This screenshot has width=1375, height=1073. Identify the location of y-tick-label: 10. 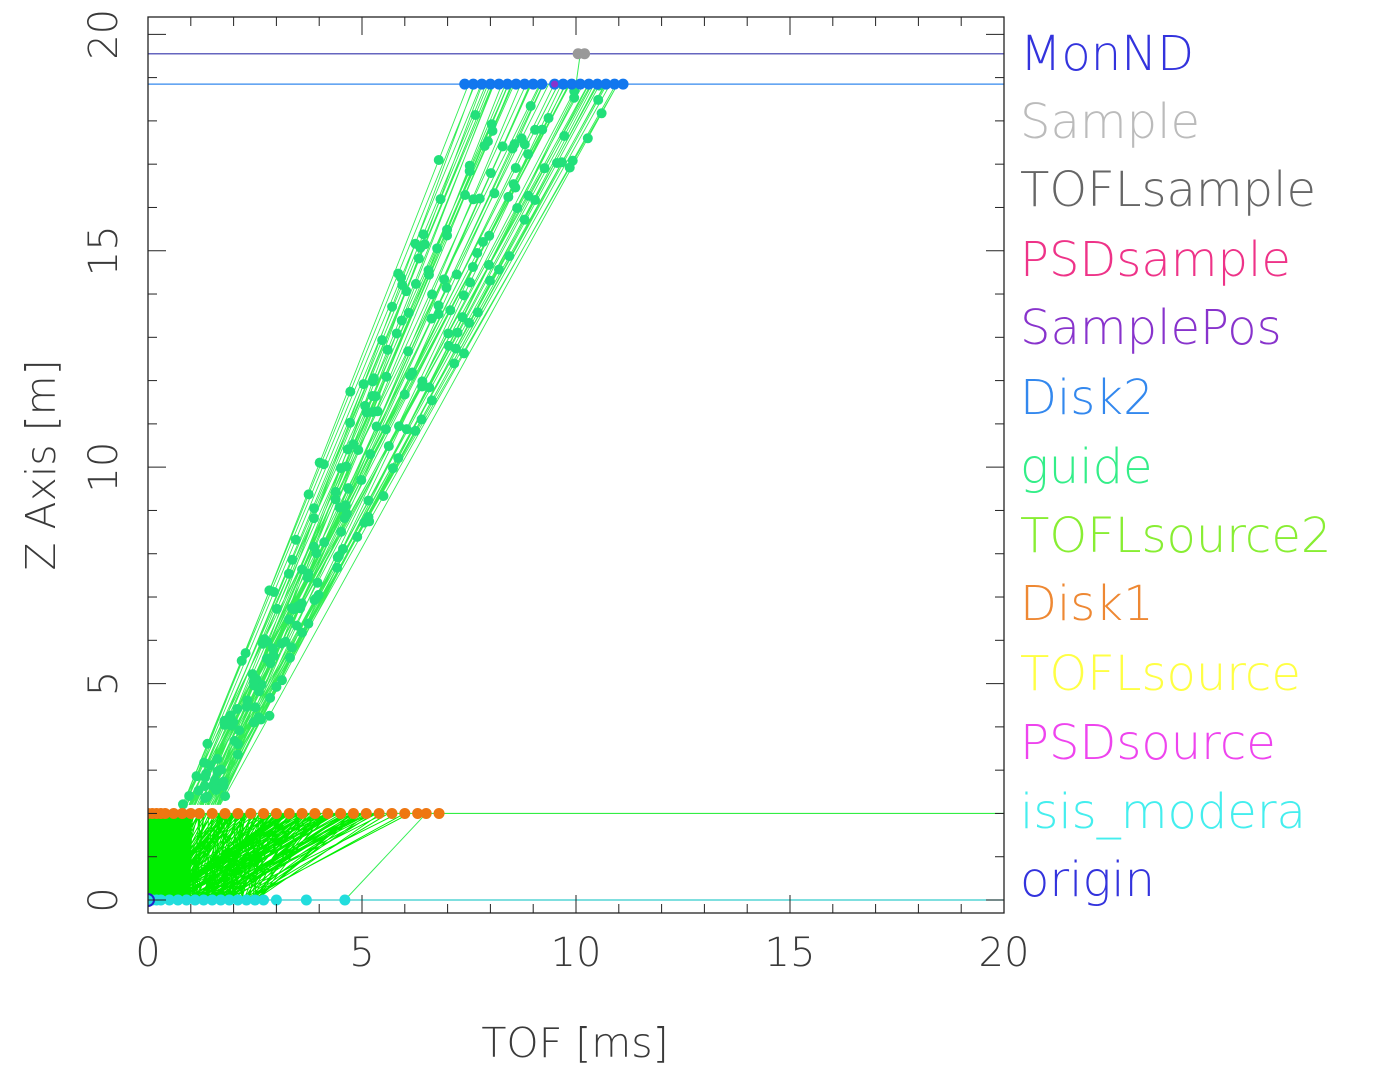
(104, 467).